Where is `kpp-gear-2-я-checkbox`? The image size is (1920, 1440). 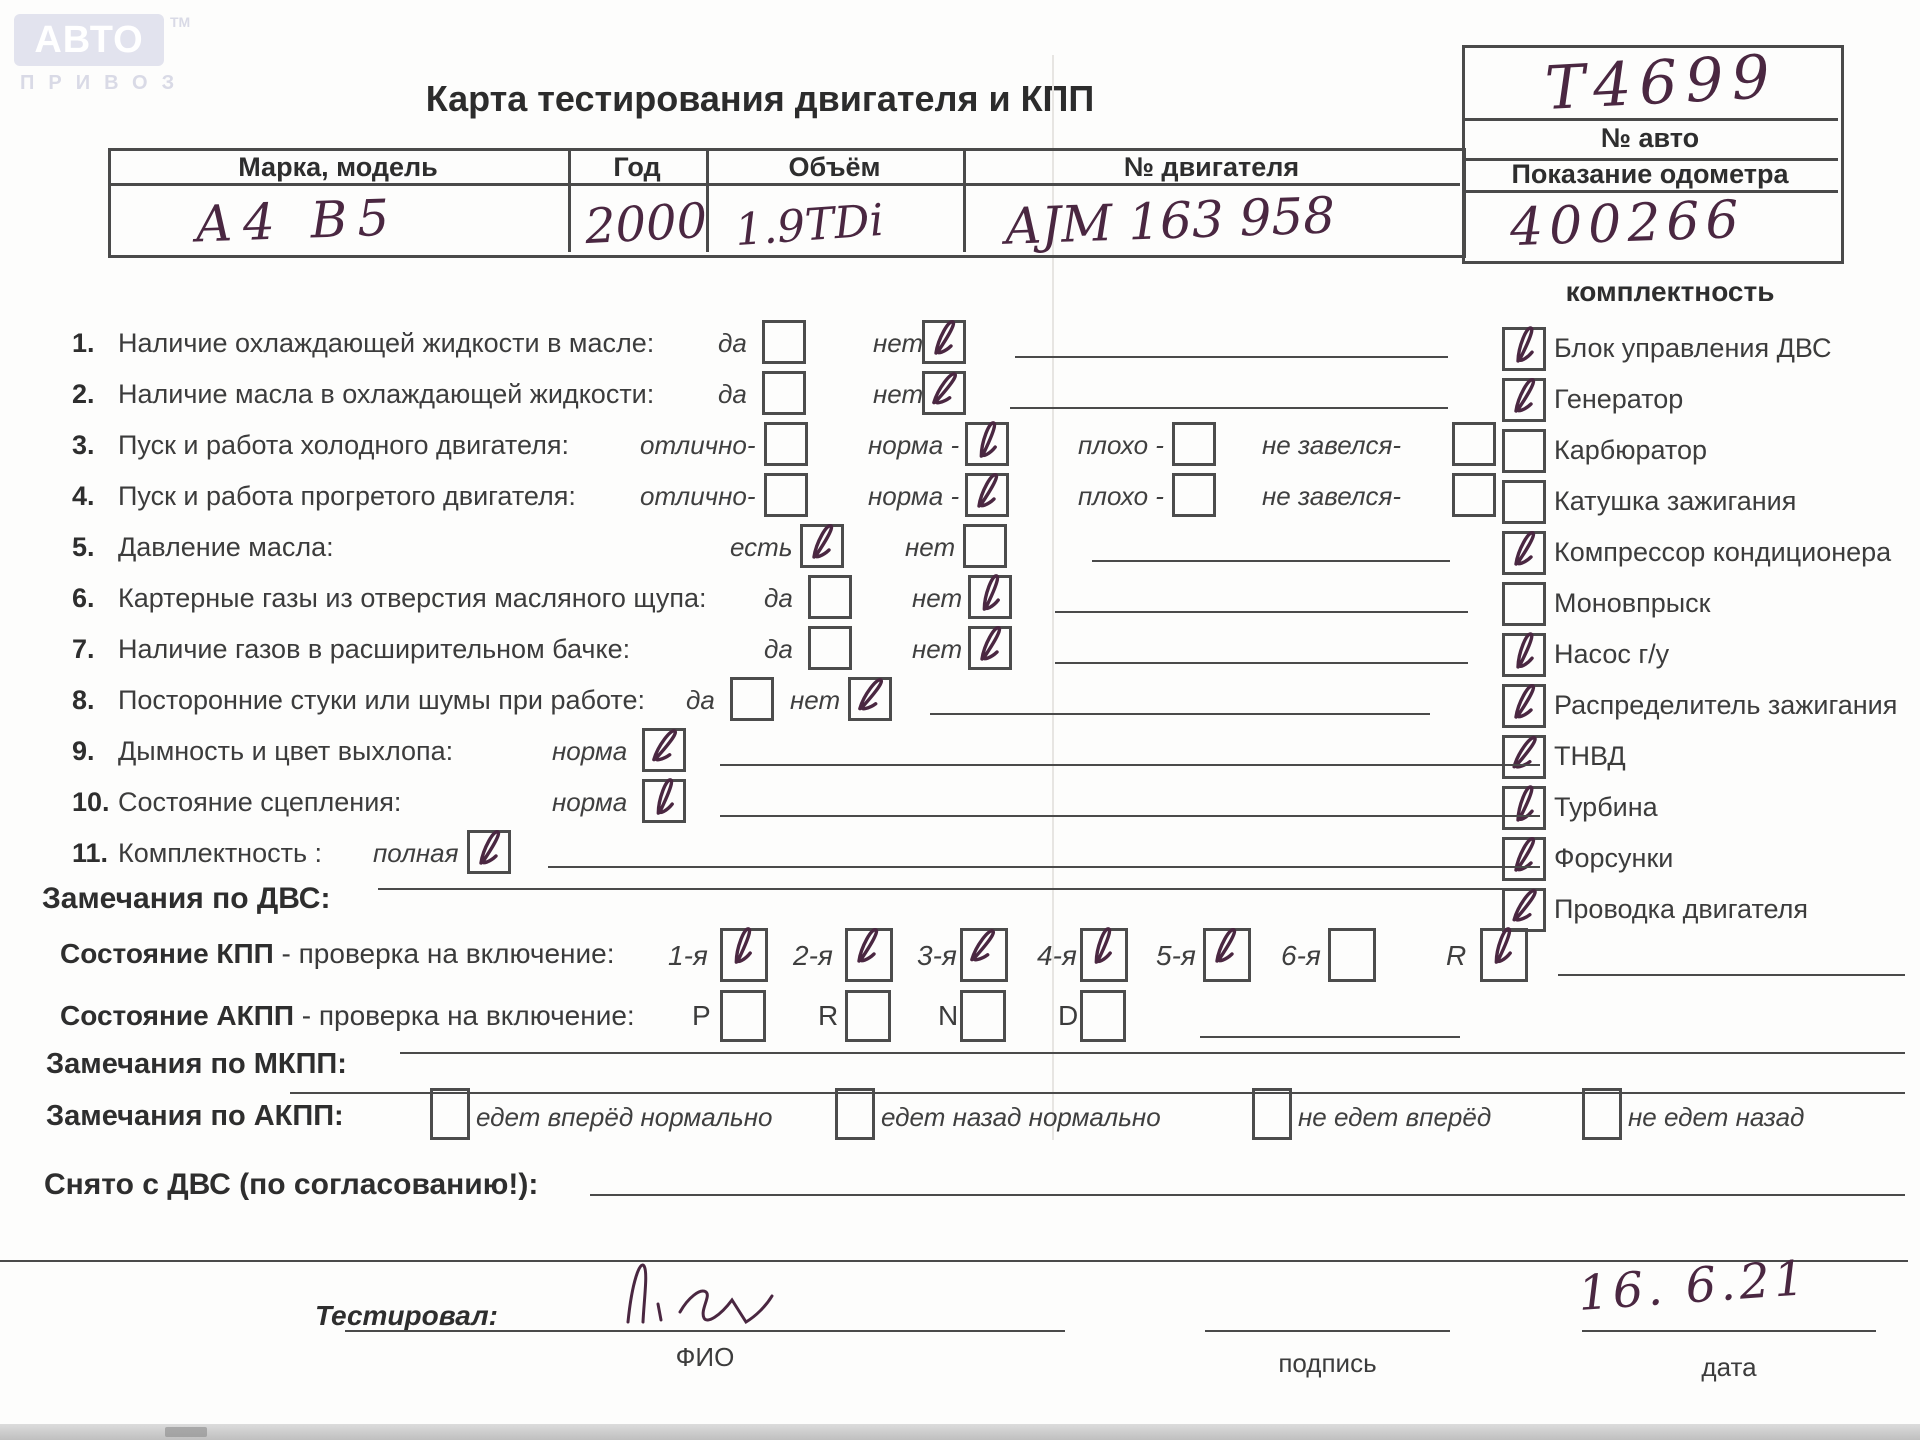 kpp-gear-2-я-checkbox is located at coordinates (869, 955).